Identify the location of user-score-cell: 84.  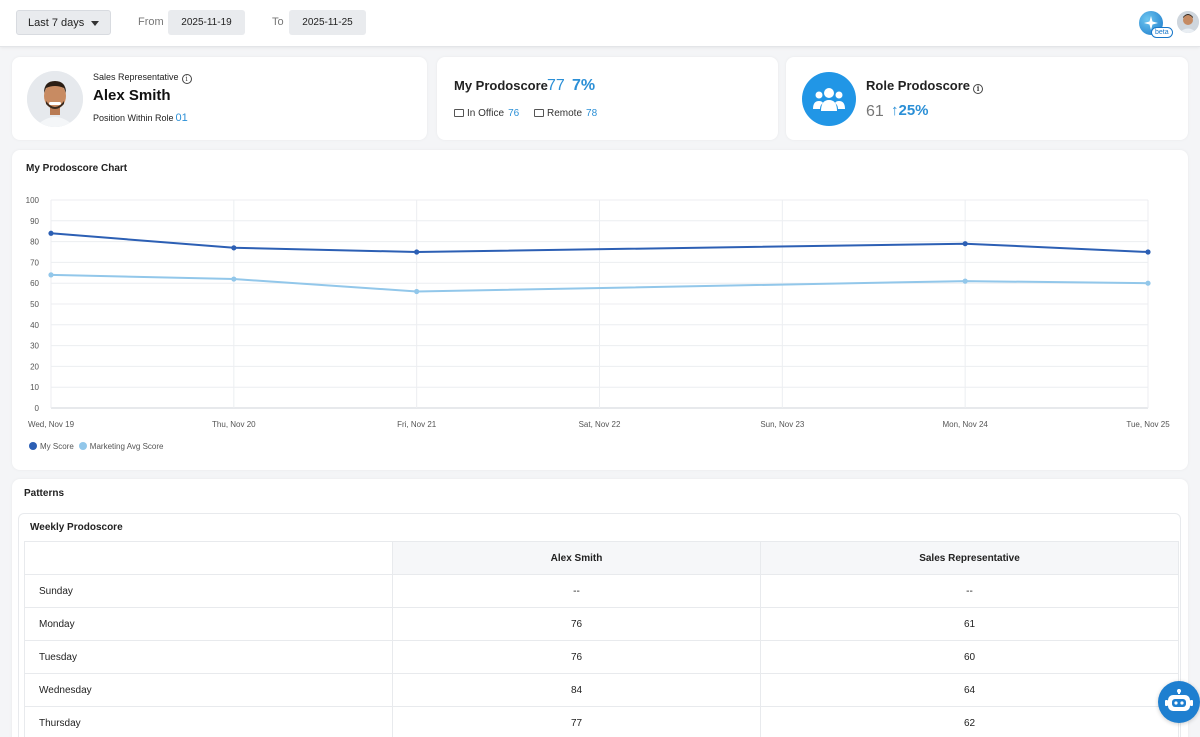
(576, 690).